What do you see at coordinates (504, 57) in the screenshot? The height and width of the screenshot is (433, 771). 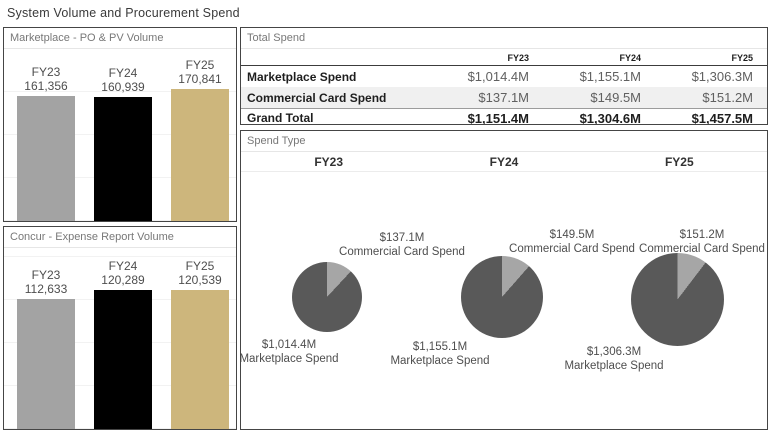 I see `table-header-row: FY23 FY24 FY25` at bounding box center [504, 57].